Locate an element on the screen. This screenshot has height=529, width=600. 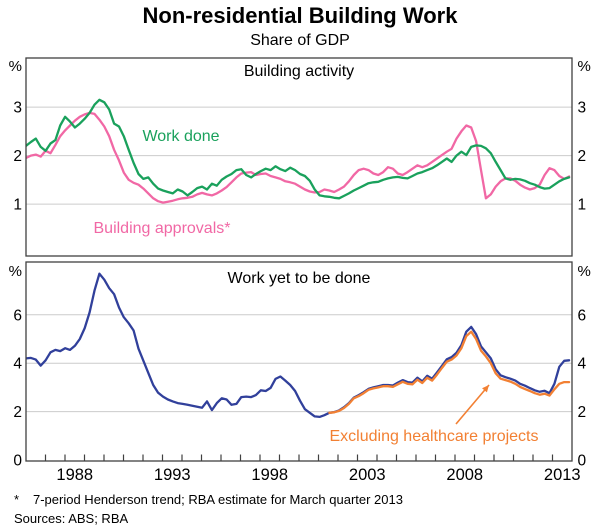
y-tick-label-right: 1 is located at coordinates (582, 205).